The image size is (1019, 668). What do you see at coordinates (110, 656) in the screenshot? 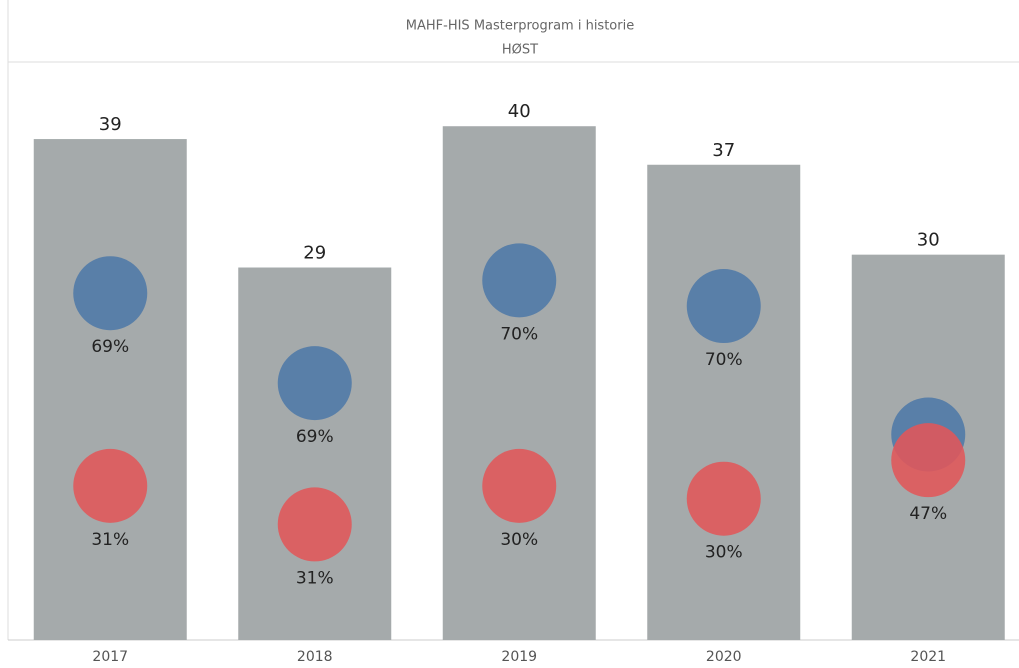
I see `x-tick-label: 2017` at bounding box center [110, 656].